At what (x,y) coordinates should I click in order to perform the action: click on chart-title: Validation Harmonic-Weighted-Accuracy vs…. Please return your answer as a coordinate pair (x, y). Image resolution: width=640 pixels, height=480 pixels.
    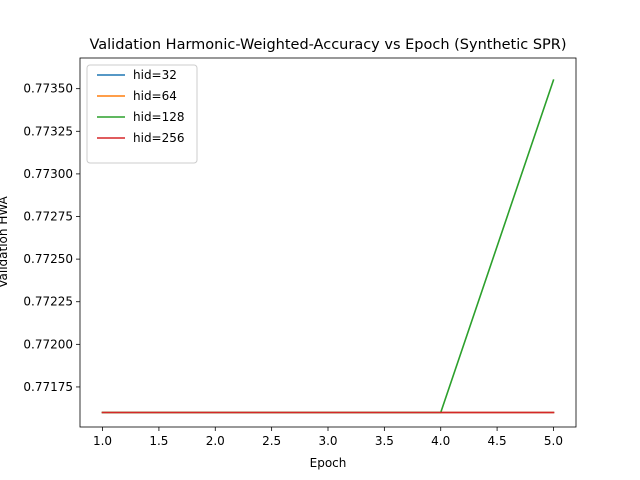
    Looking at the image, I should click on (327, 45).